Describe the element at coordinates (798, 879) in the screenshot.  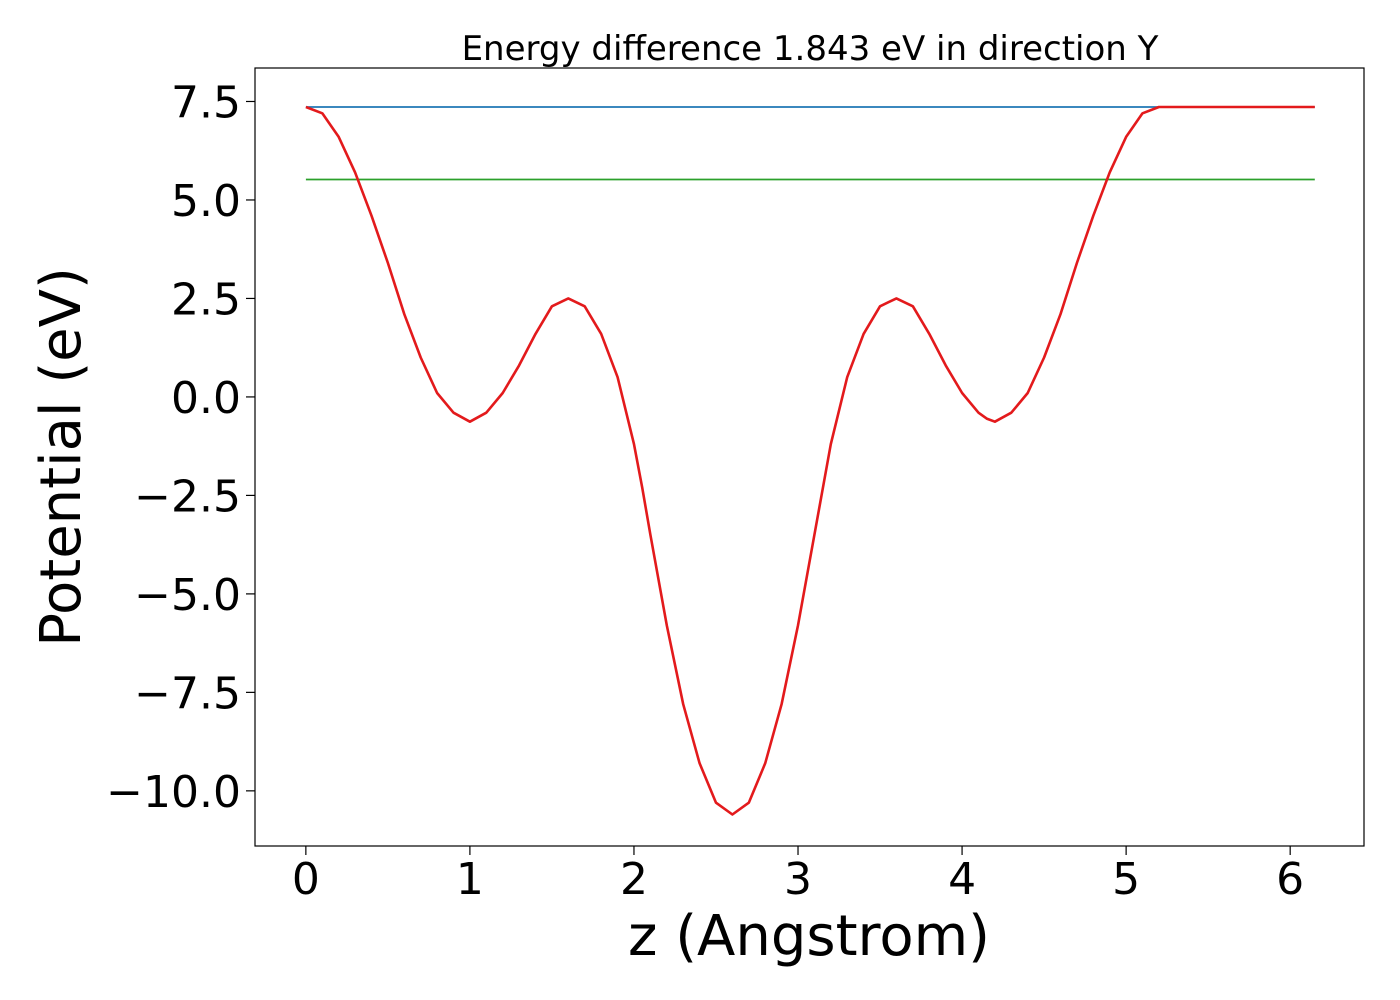
I see `x-tick-label: 3` at that location.